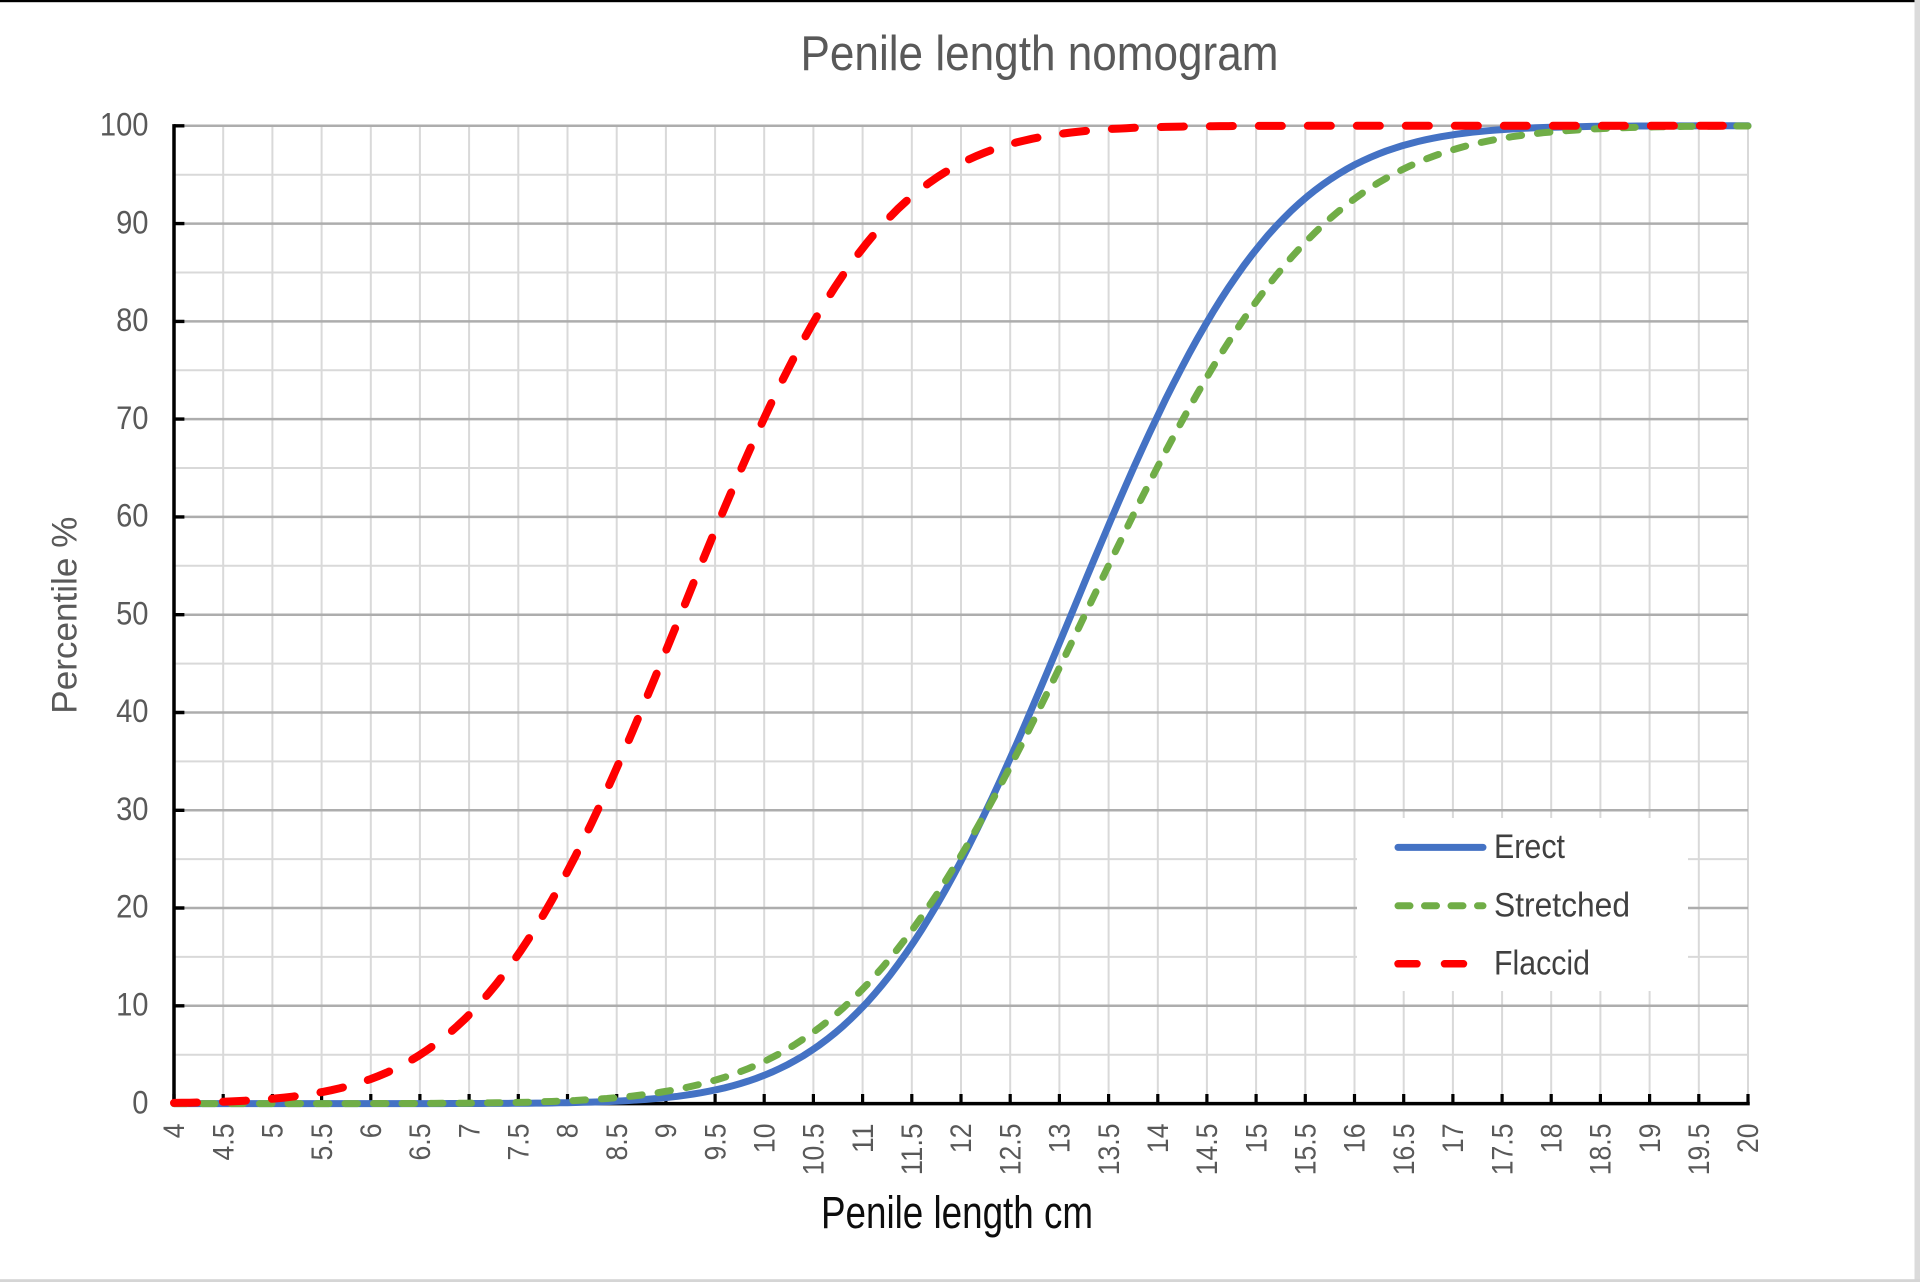  I want to click on svg-text: 19, so click(1650, 1139).